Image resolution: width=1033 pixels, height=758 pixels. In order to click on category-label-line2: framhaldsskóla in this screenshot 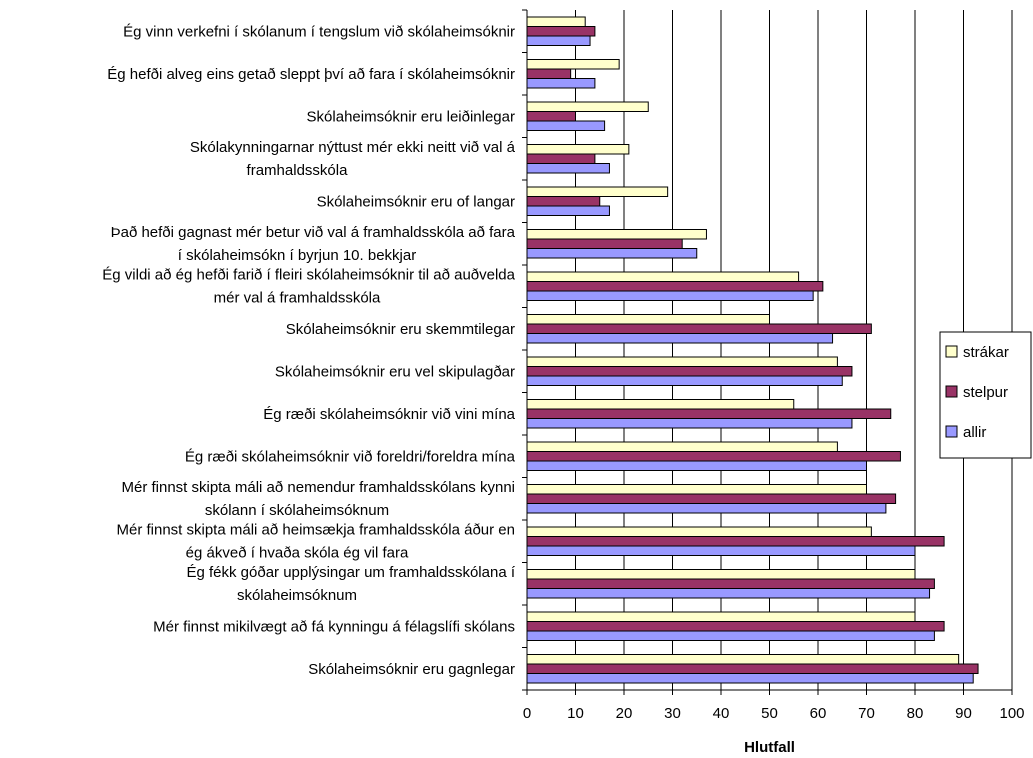, I will do `click(298, 170)`.